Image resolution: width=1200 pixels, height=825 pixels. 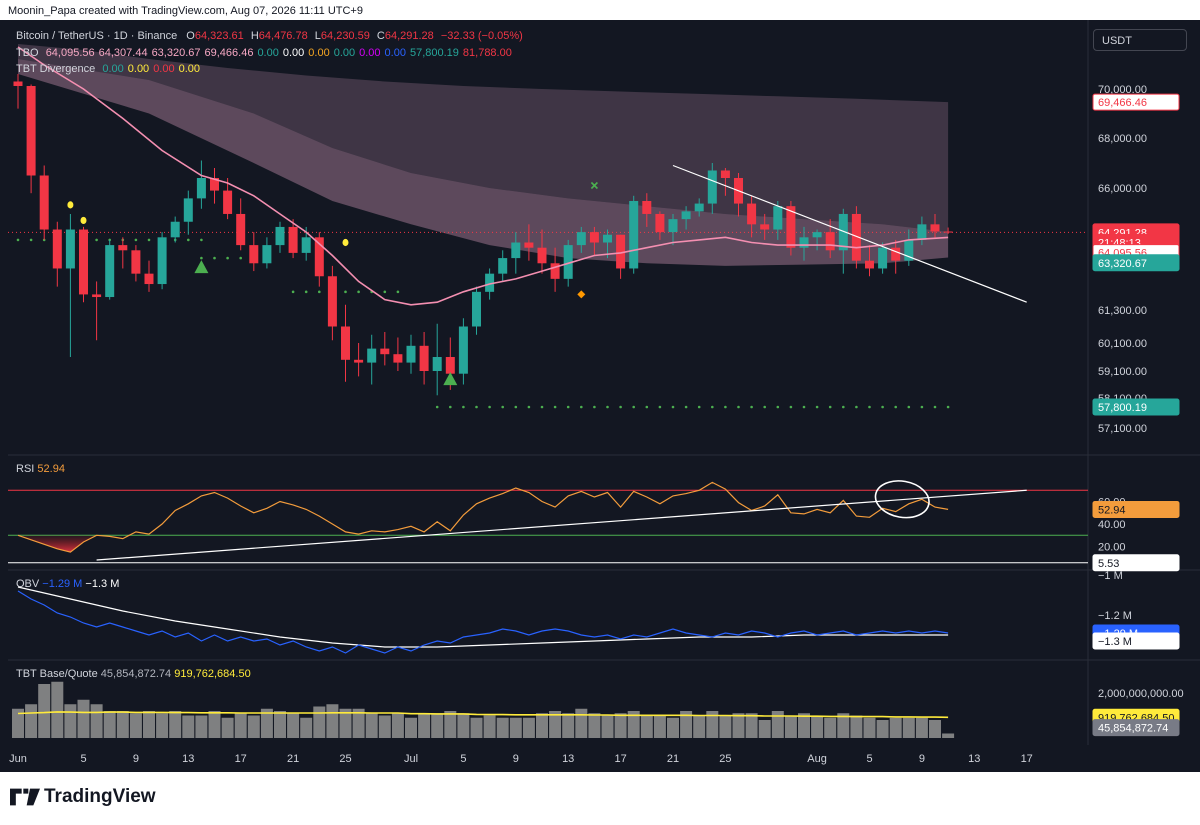 I want to click on low-value: 64,230.59, so click(x=345, y=36).